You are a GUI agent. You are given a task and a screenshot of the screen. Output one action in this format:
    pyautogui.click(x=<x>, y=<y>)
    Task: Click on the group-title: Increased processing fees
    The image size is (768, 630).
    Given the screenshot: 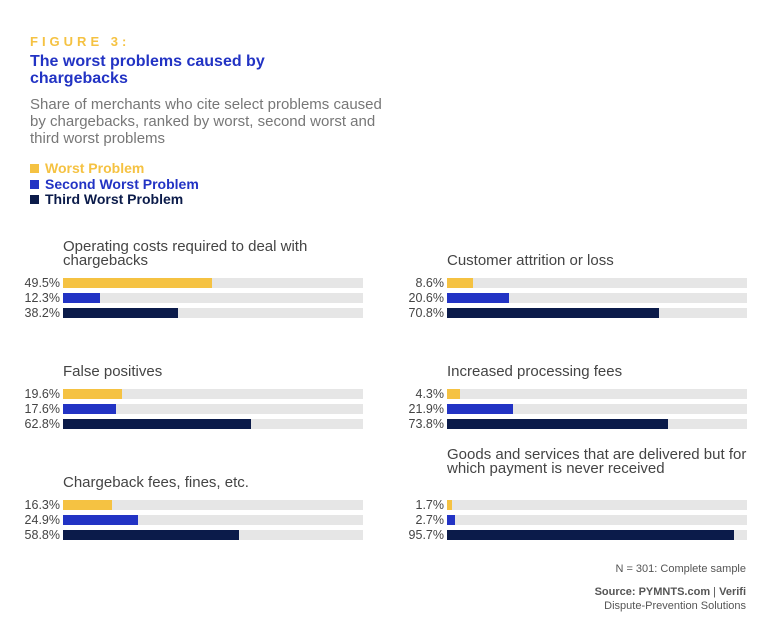 What is the action you would take?
    pyautogui.click(x=535, y=371)
    